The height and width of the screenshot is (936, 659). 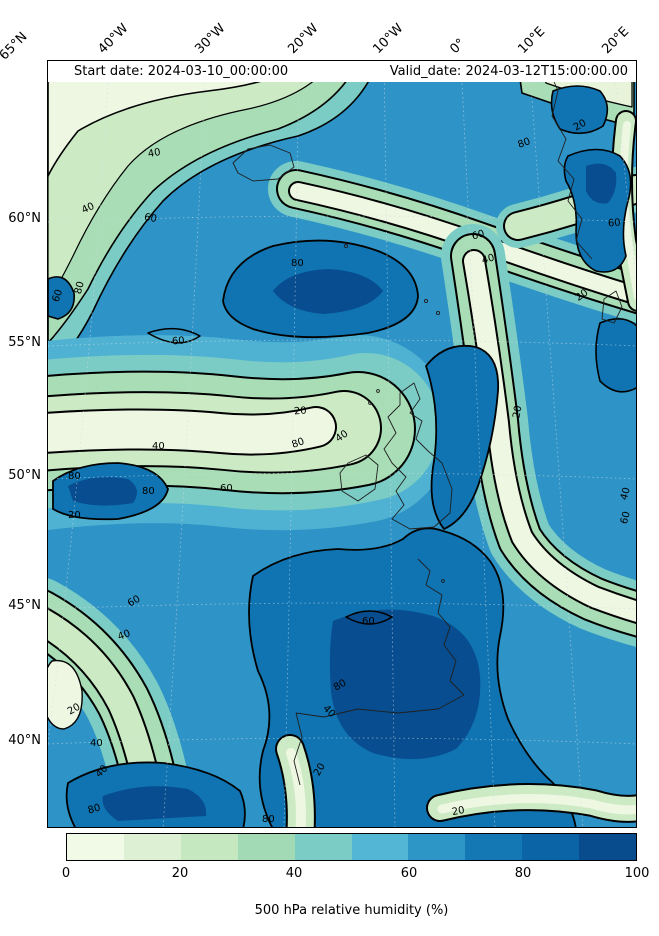 What do you see at coordinates (15, 46) in the screenshot?
I see `y-tick-label: 65°N` at bounding box center [15, 46].